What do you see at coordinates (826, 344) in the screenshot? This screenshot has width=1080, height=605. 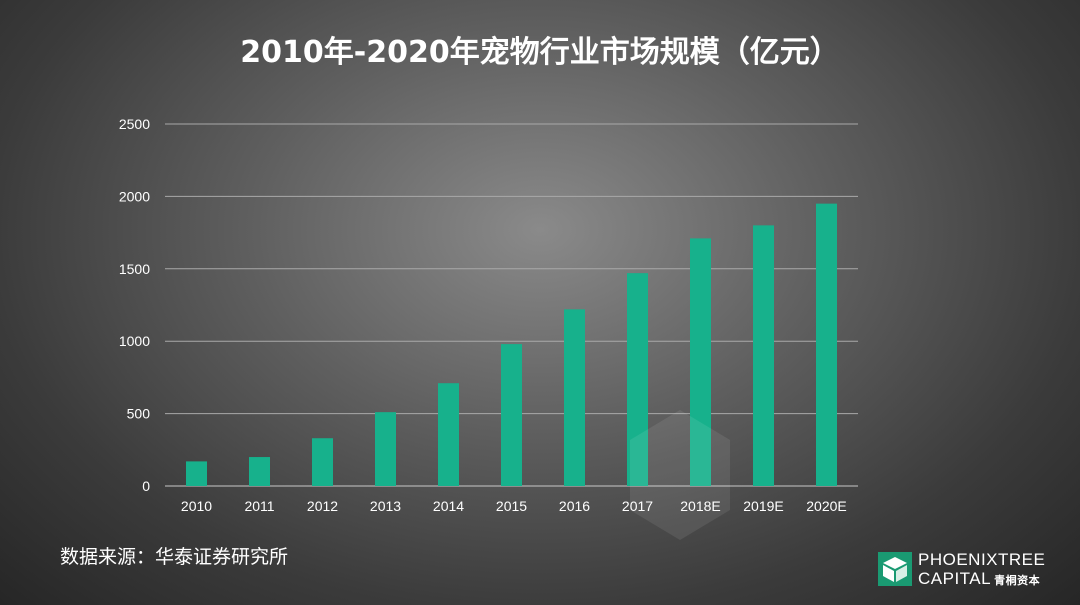 I see `bar-2020E` at bounding box center [826, 344].